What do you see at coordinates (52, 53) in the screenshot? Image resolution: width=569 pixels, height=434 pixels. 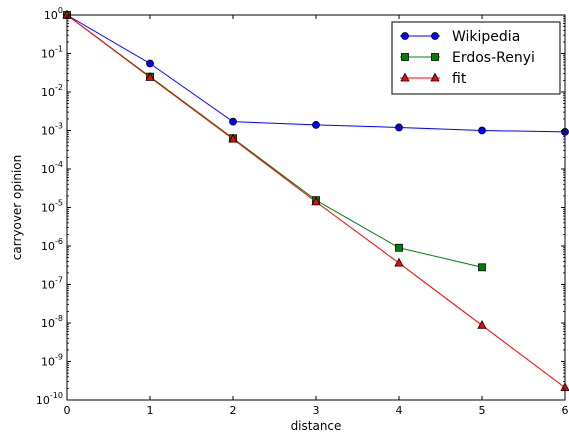 I see `y-tick-label: 10⁻¹` at bounding box center [52, 53].